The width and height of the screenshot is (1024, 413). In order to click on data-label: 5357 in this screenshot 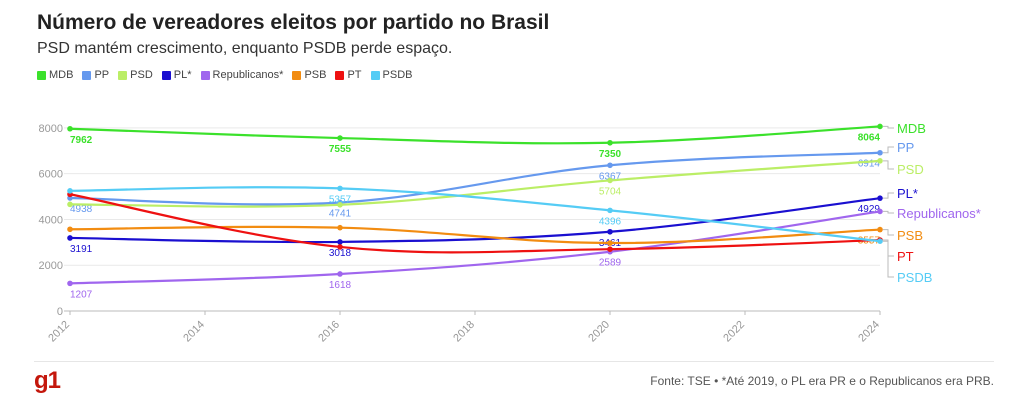, I will do `click(340, 199)`.